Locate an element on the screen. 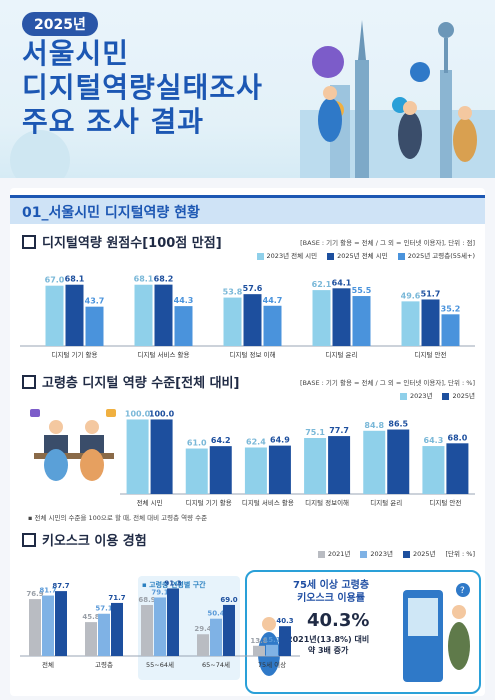  checkbox-icon is located at coordinates (29, 381).